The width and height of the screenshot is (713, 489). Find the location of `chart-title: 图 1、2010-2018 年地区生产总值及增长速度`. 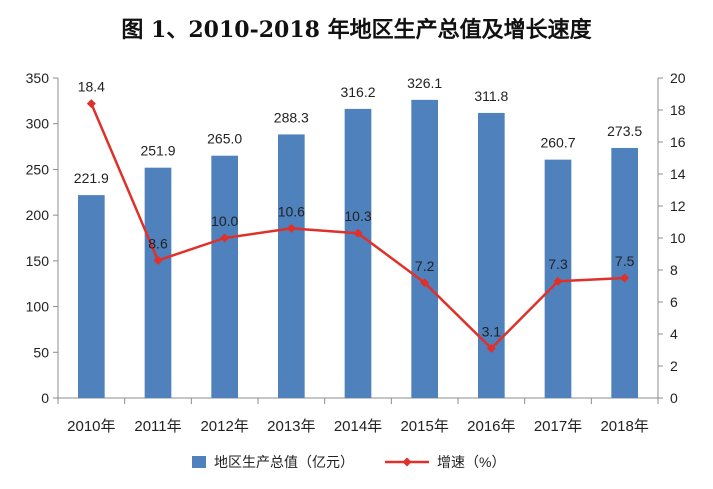

chart-title: 图 1、2010-2018 年地区生产总值及增长速度 is located at coordinates (356, 30).